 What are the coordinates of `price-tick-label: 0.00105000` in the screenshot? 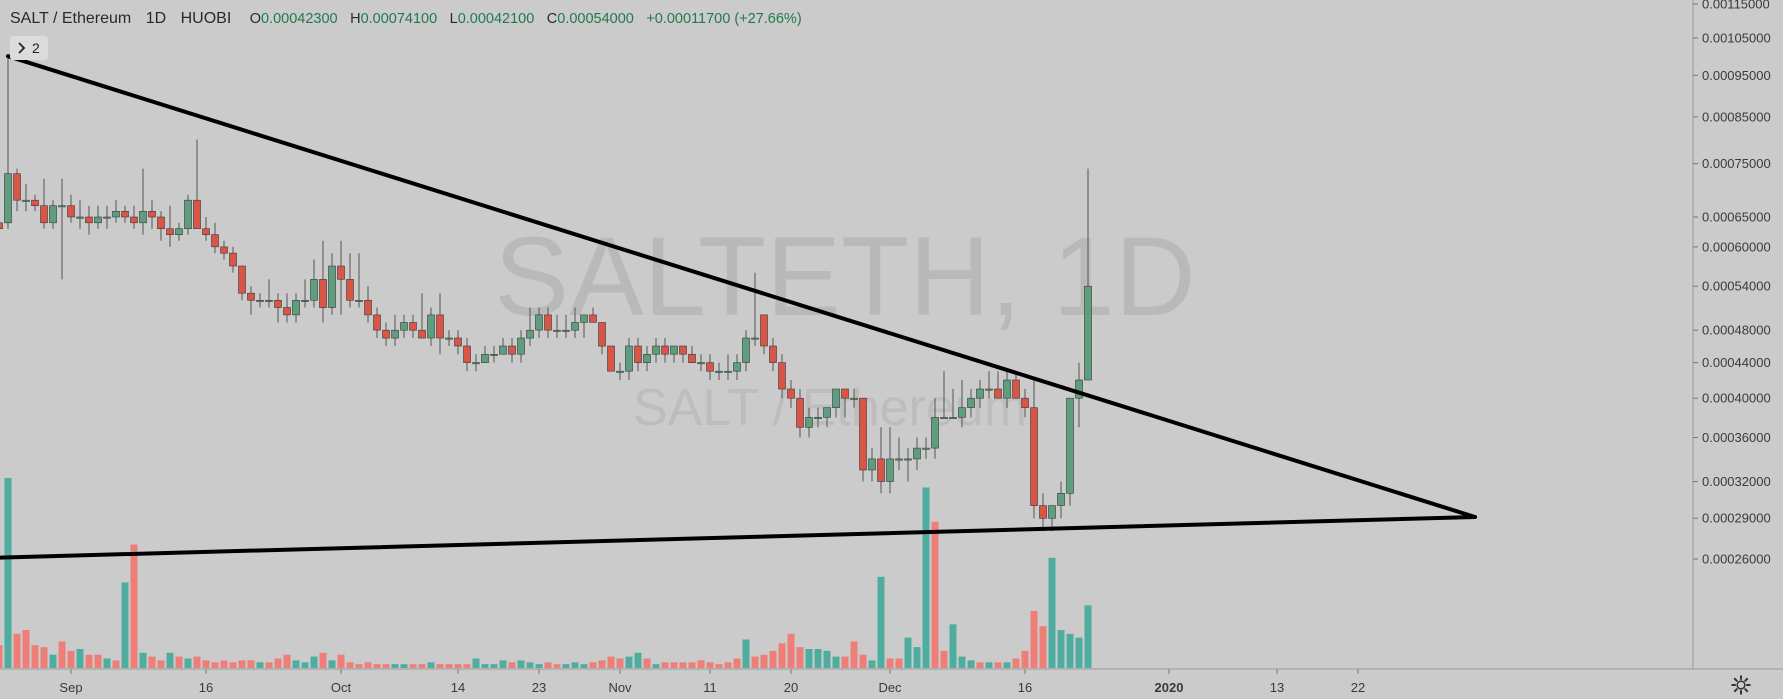 It's located at (1736, 38).